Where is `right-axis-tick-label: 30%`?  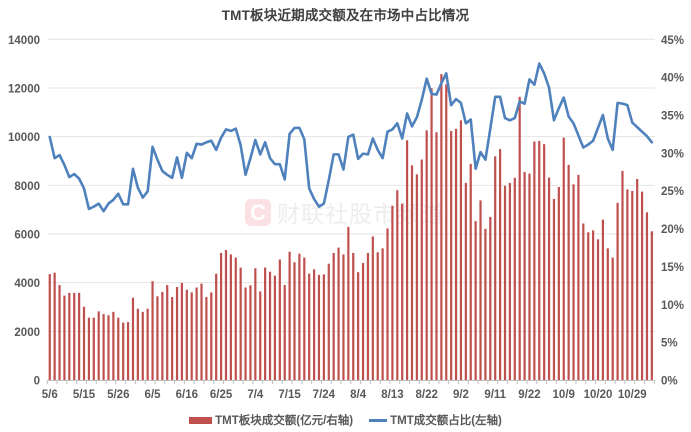
right-axis-tick-label: 30% is located at coordinates (672, 154).